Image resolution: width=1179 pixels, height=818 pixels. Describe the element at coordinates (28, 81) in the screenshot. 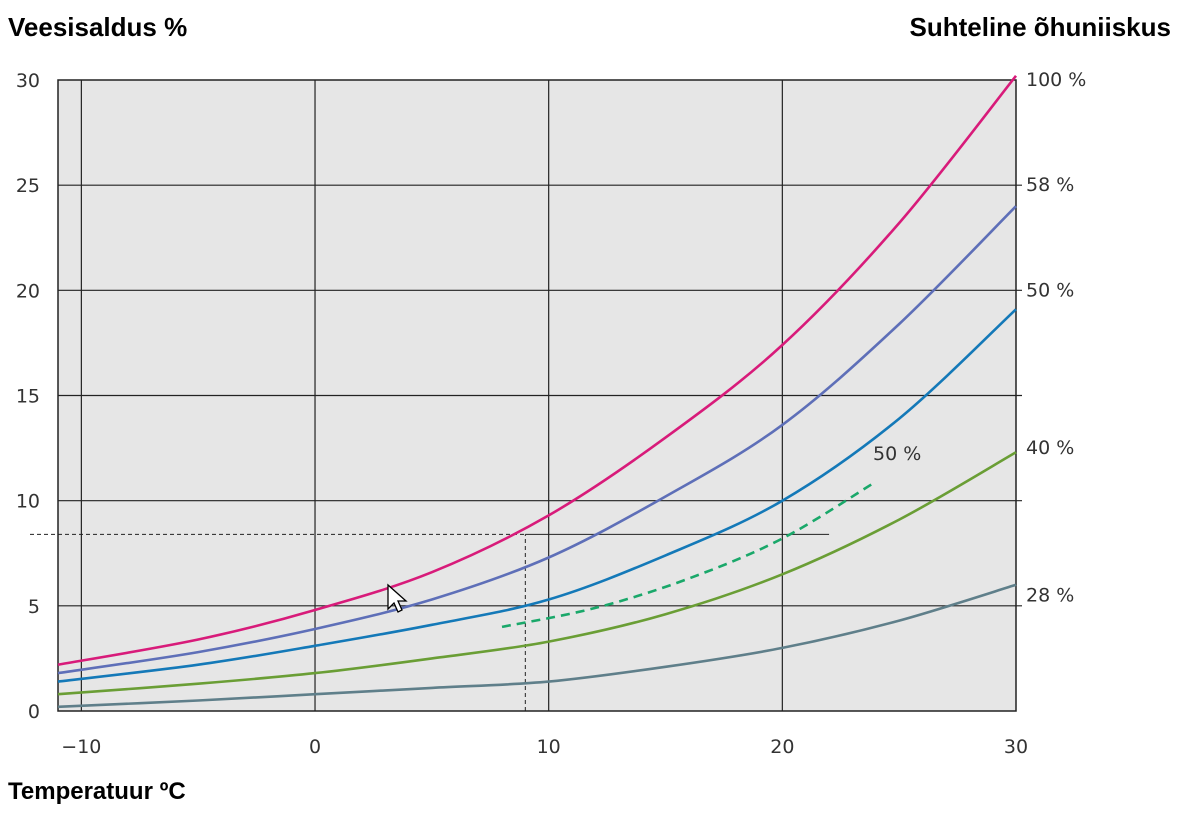

I see `y-tick-label: 30` at that location.